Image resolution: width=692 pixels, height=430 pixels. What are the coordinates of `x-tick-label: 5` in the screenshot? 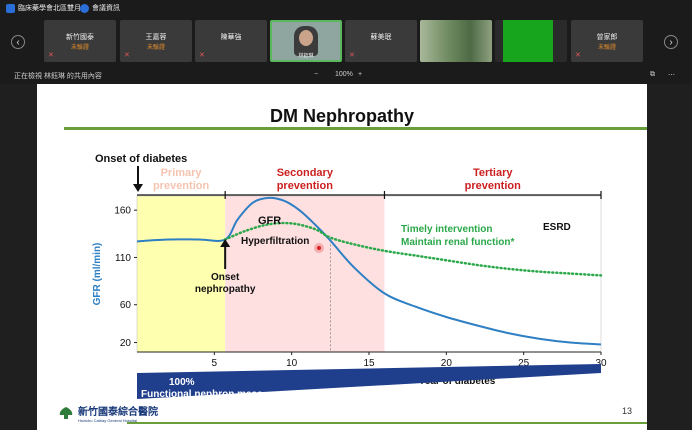 It's located at (215, 363).